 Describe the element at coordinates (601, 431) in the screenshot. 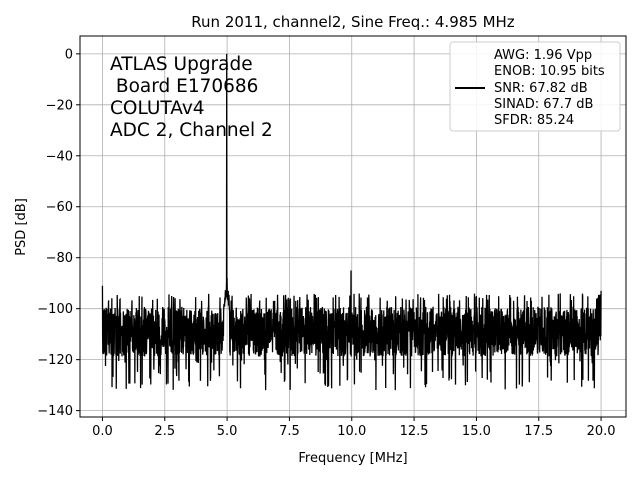

I see `x-tick-label: 20.0` at that location.